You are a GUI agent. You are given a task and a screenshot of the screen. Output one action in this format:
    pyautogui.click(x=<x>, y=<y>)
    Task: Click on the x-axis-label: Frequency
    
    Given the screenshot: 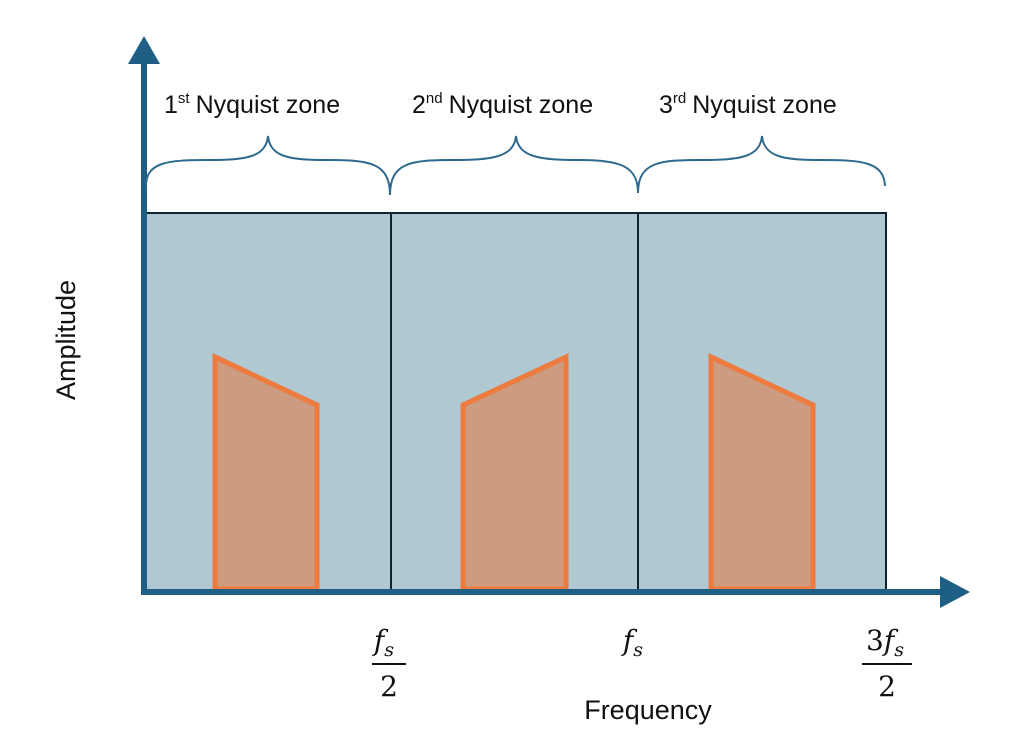 What is the action you would take?
    pyautogui.click(x=648, y=710)
    